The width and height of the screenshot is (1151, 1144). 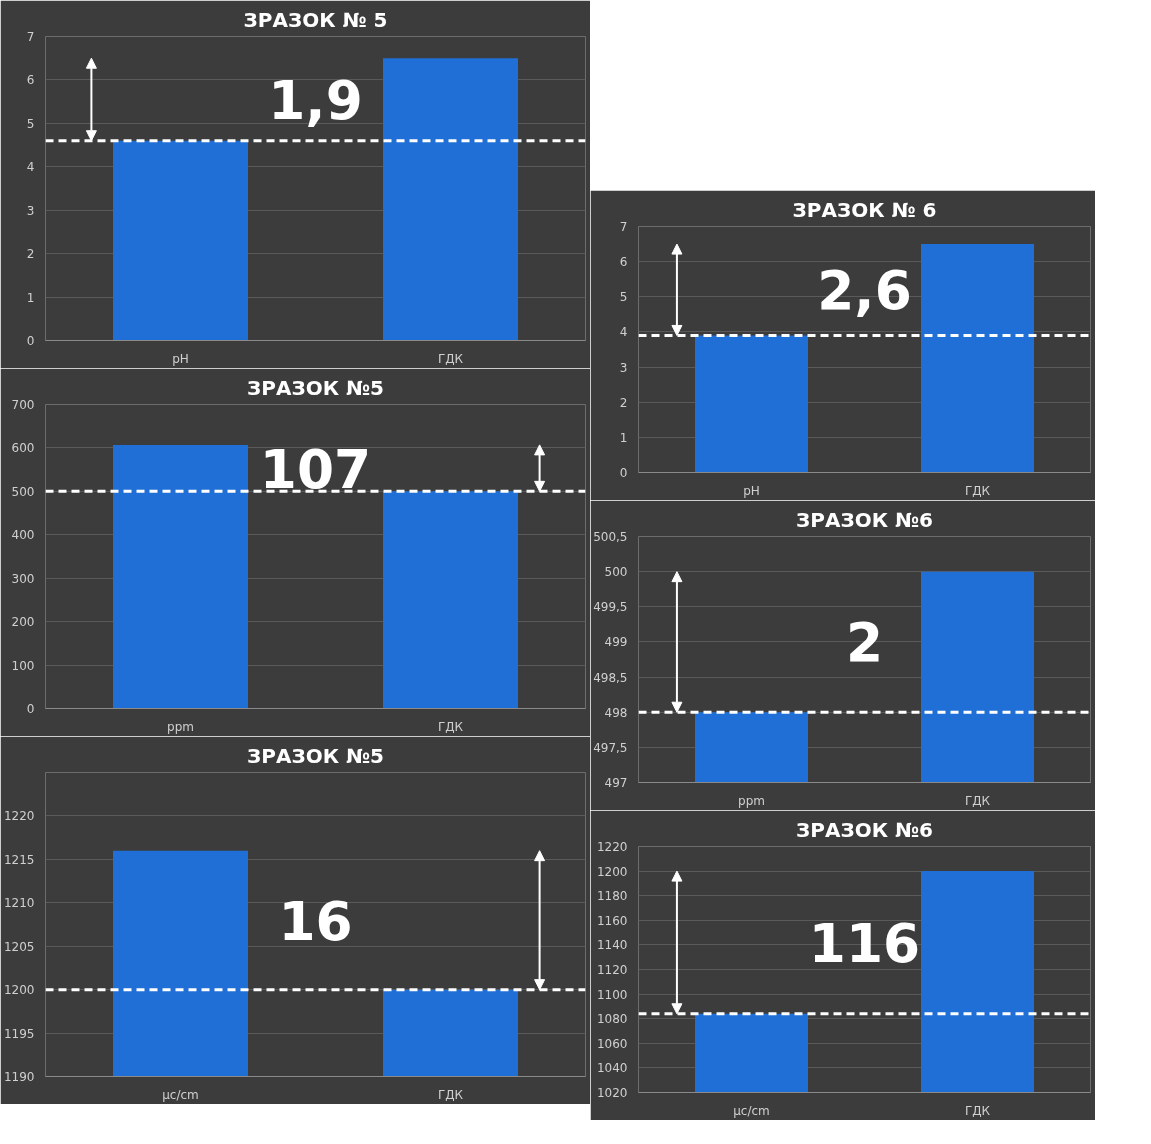 What do you see at coordinates (612, 1068) in the screenshot?
I see `y-tick-label: 1040` at bounding box center [612, 1068].